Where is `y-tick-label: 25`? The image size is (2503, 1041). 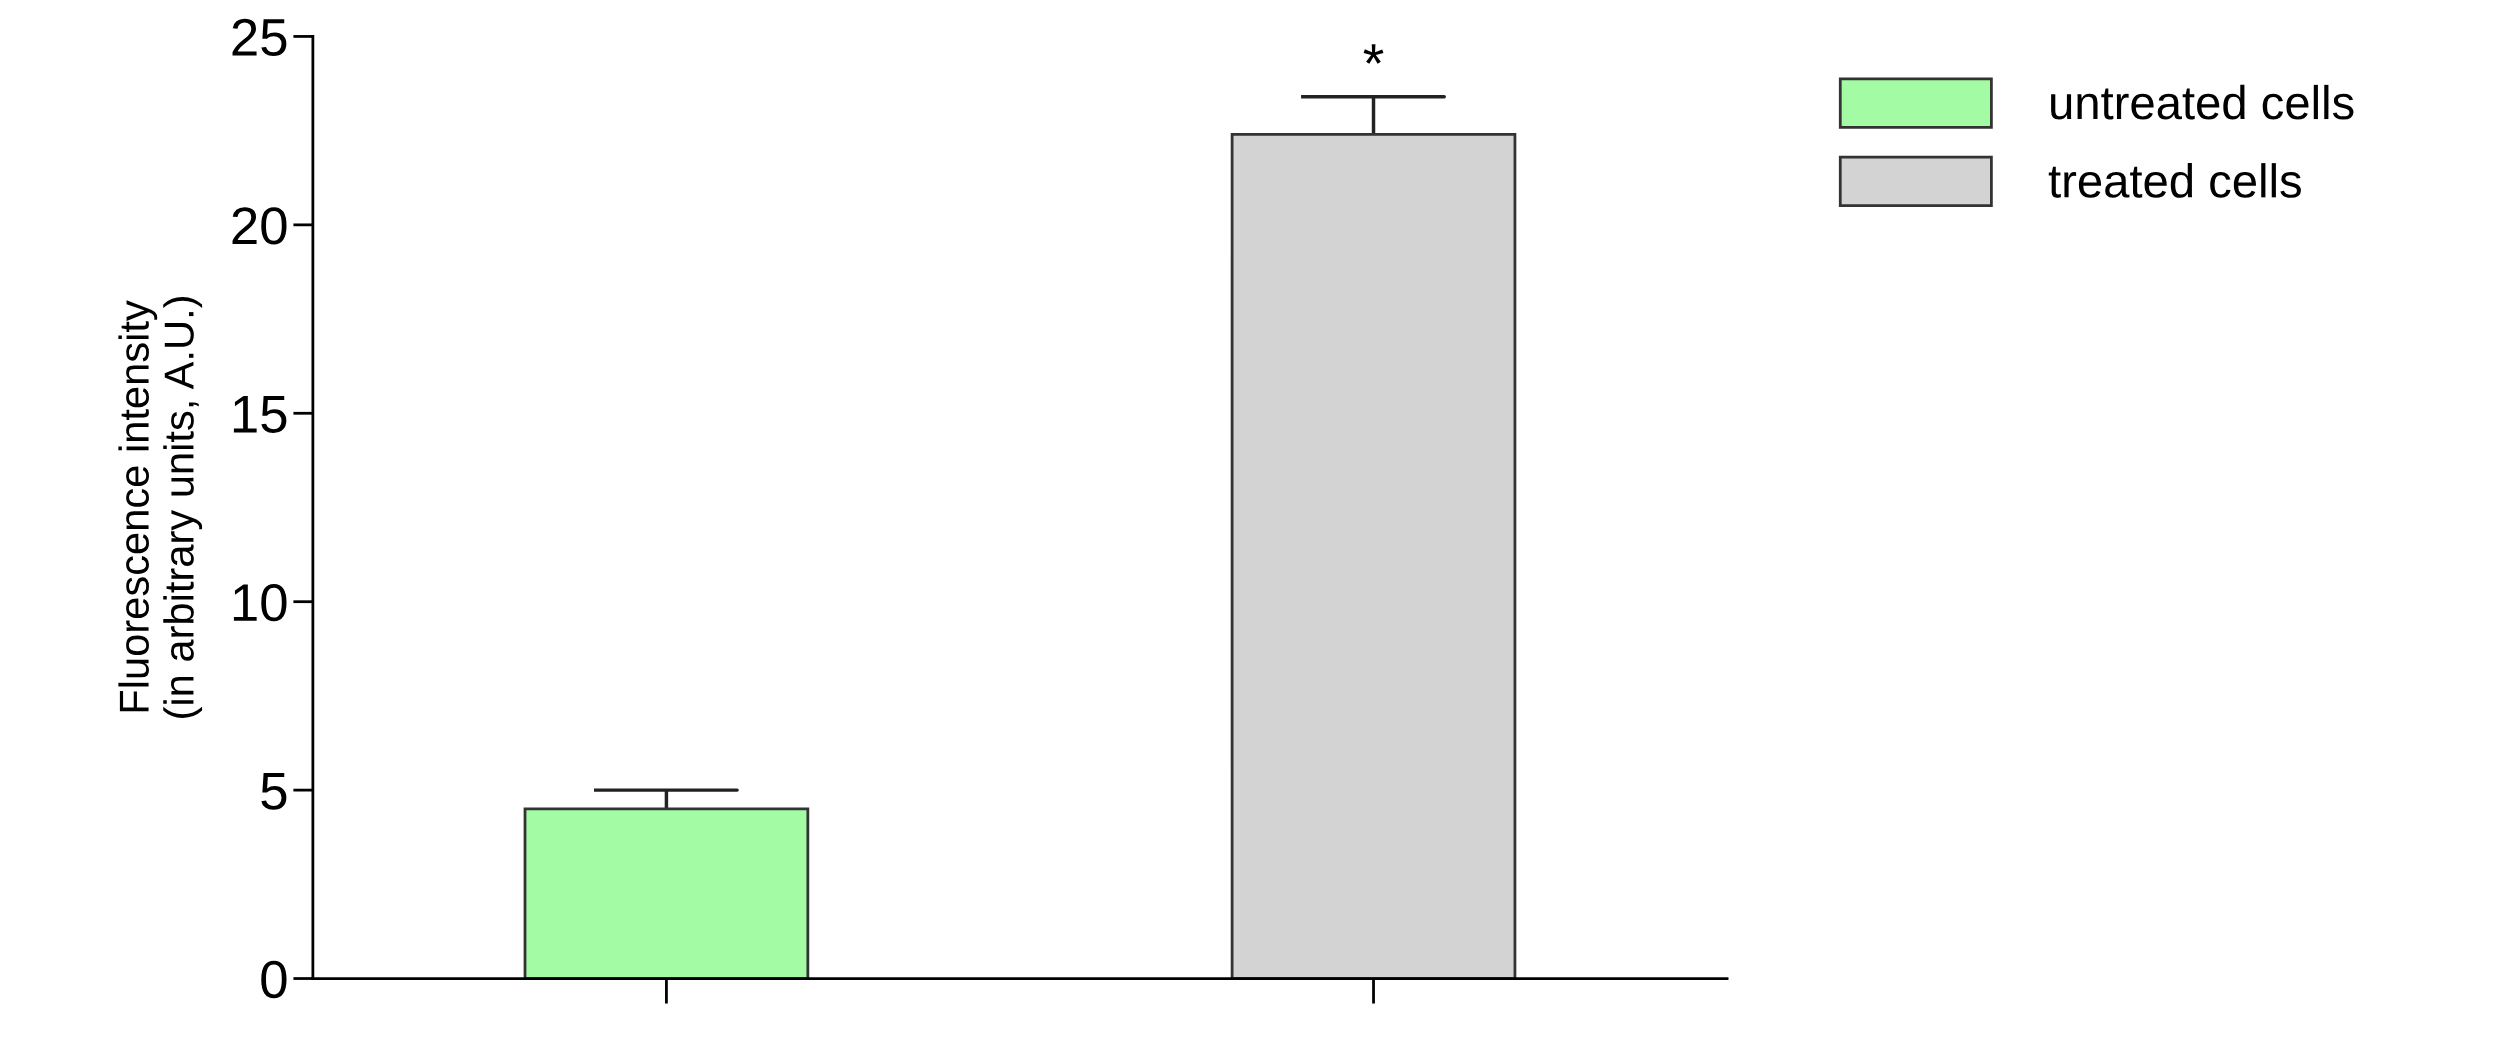 y-tick-label: 25 is located at coordinates (259, 37).